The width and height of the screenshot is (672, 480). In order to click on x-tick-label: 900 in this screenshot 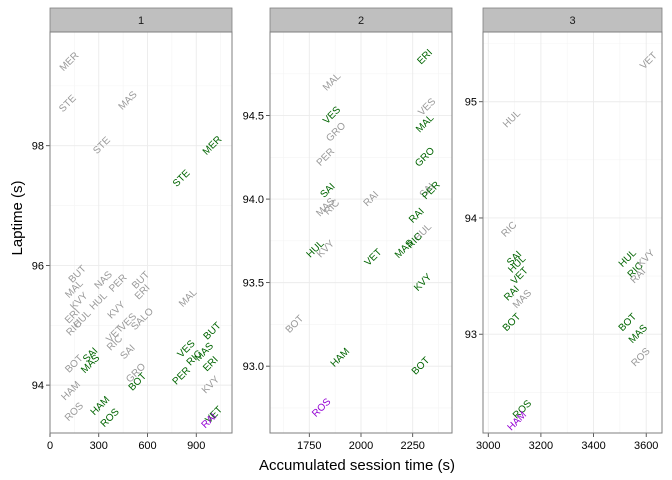, I will do `click(196, 446)`.